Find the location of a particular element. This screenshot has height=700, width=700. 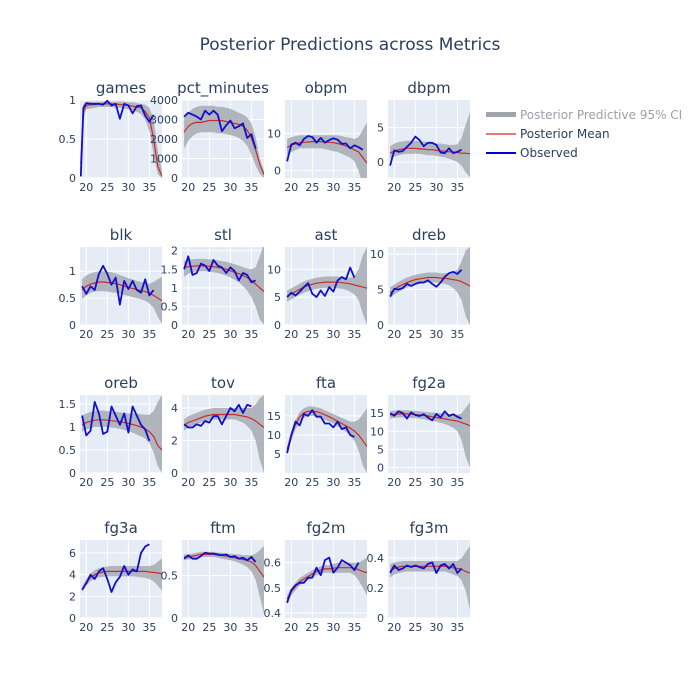

subplot-title: stl is located at coordinates (223, 235).